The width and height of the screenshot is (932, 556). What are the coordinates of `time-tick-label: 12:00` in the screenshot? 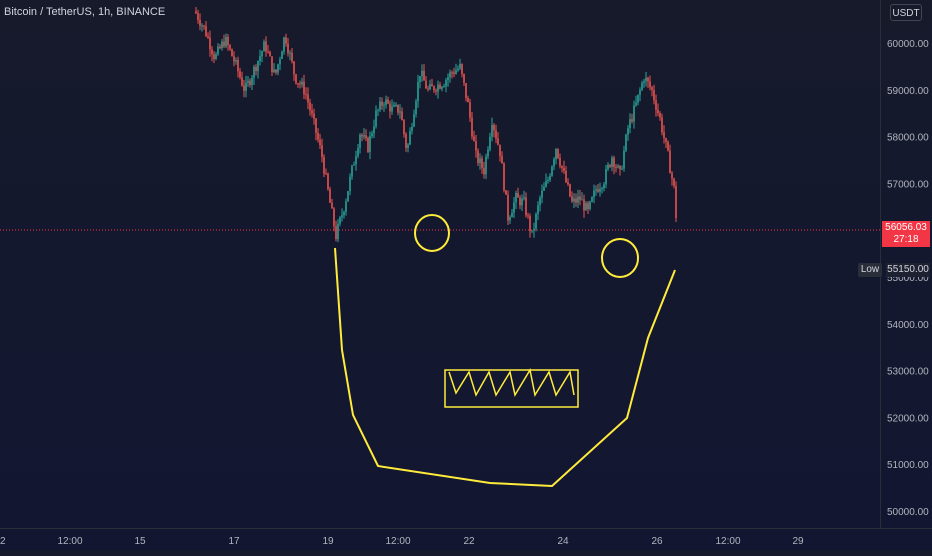 It's located at (69, 541).